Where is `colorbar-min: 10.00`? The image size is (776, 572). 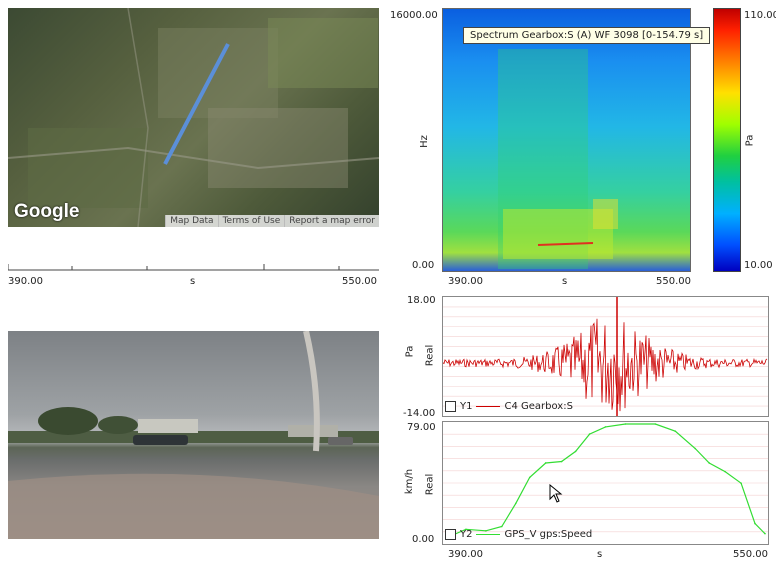
colorbar-min: 10.00 is located at coordinates (758, 265).